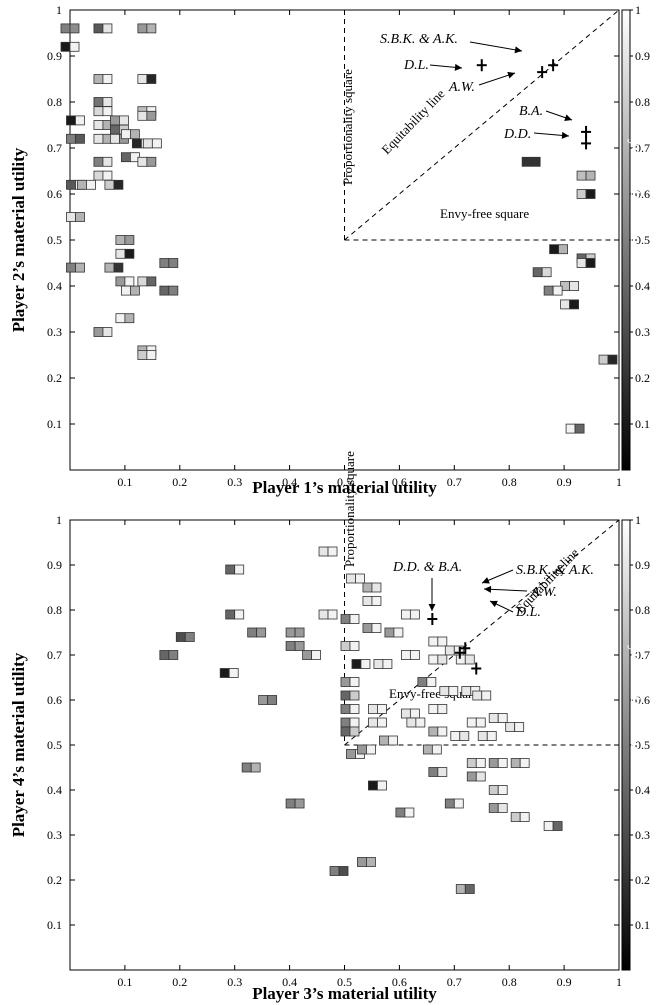  I want to click on y-tick-label: 0.1, so click(54, 925).